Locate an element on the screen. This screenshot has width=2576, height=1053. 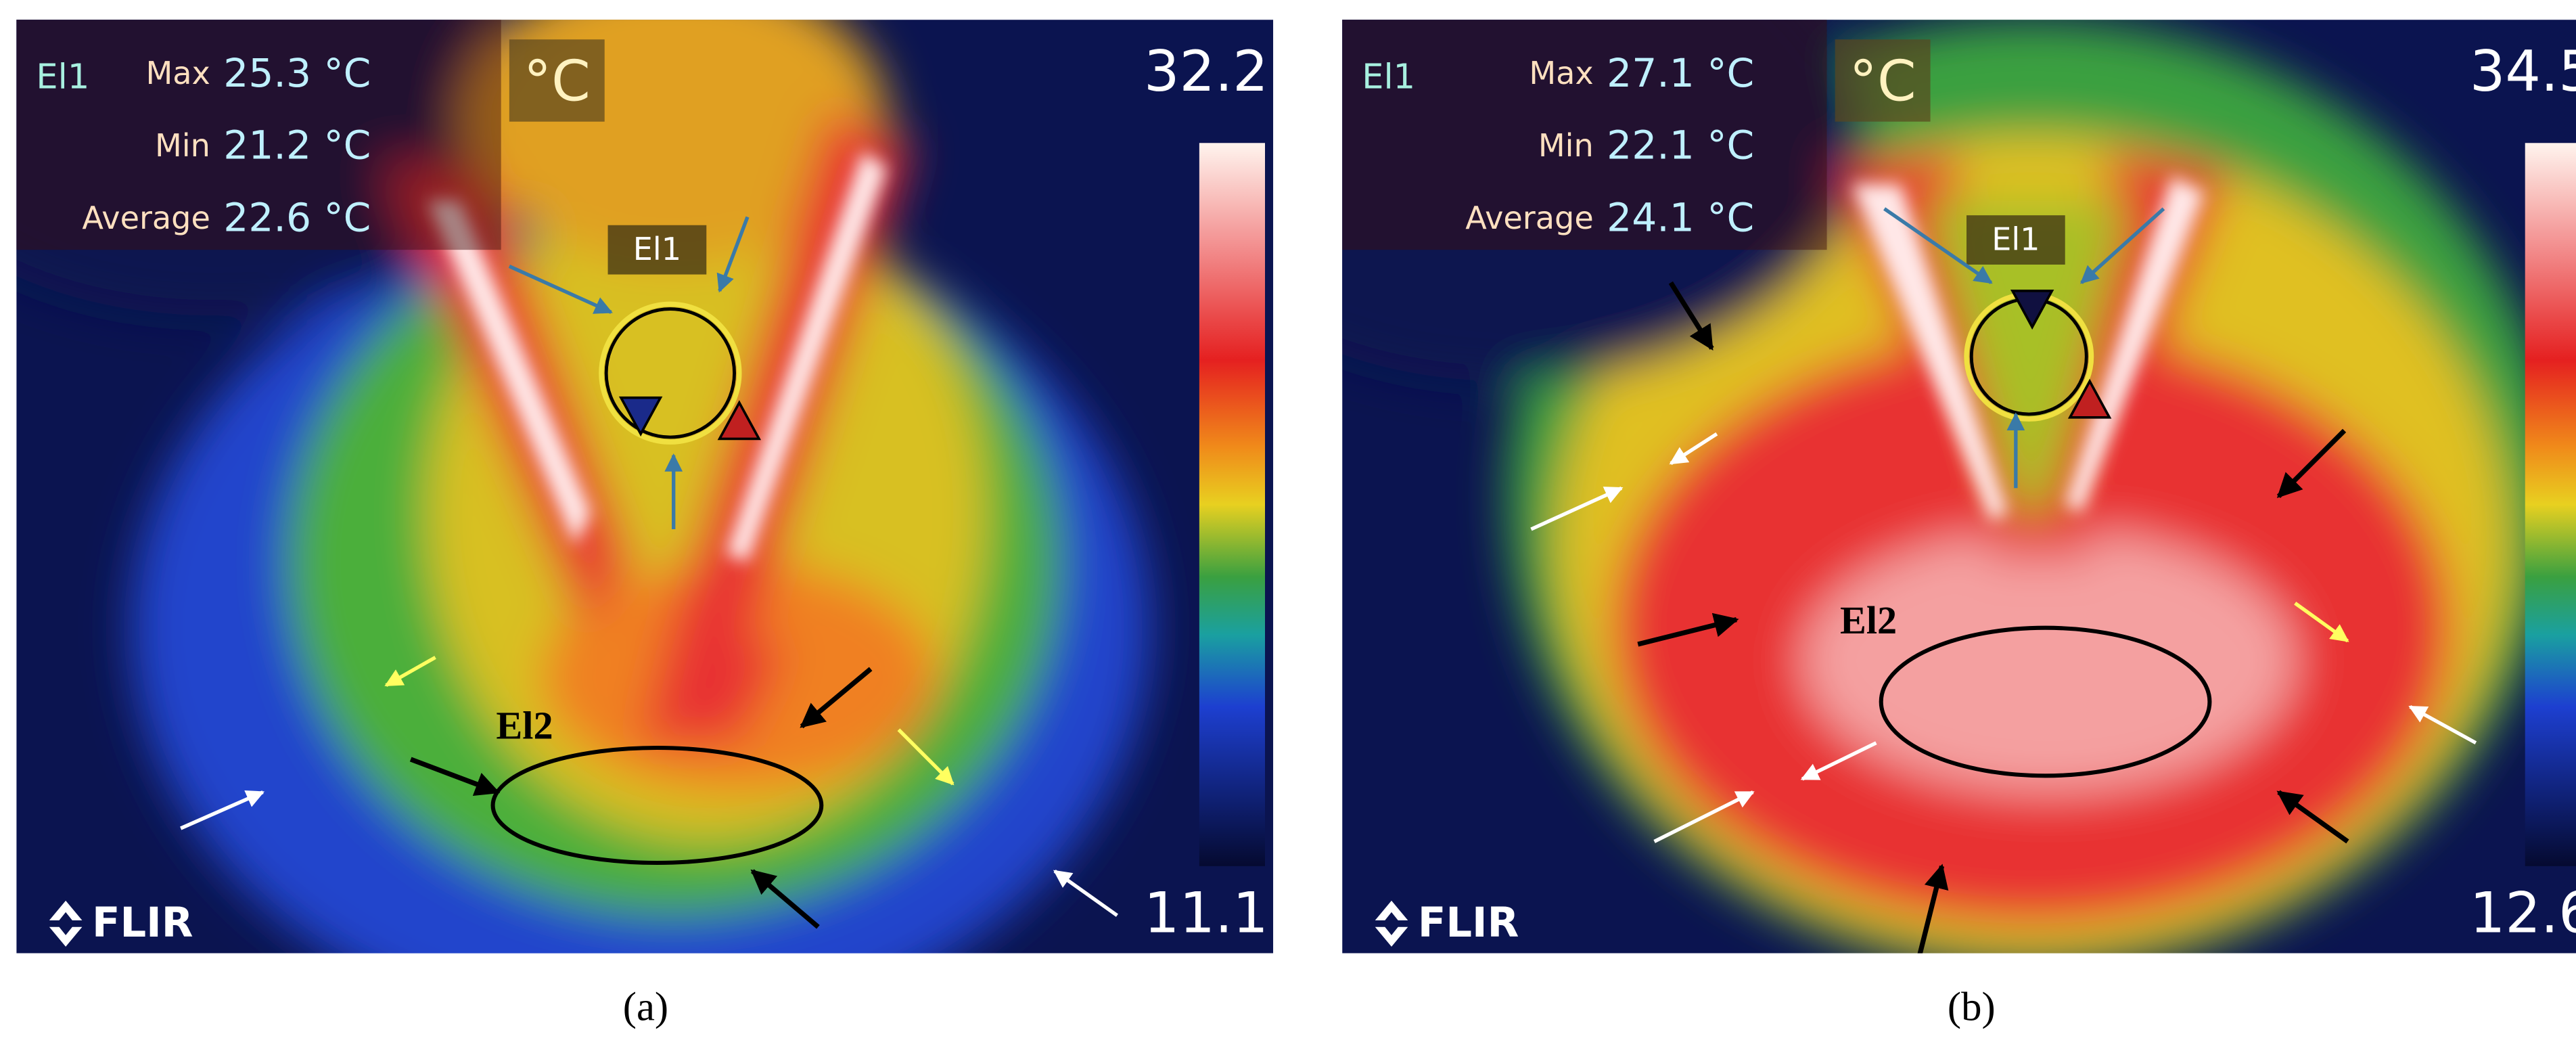
stat-value: 22.6 °C is located at coordinates (297, 218).